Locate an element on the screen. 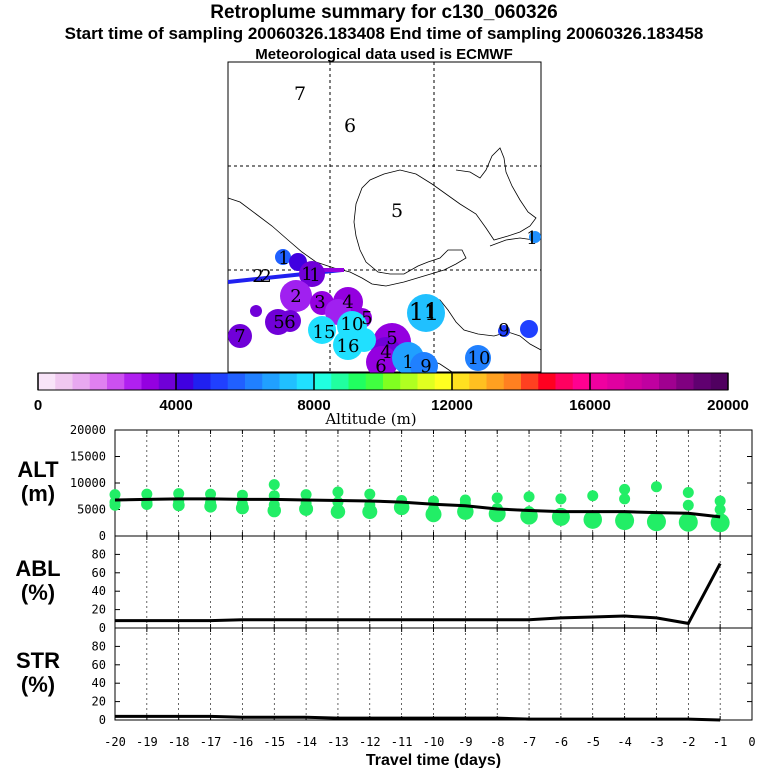 This screenshot has width=768, height=768. colorbar-tick-label: 12000 is located at coordinates (452, 405).